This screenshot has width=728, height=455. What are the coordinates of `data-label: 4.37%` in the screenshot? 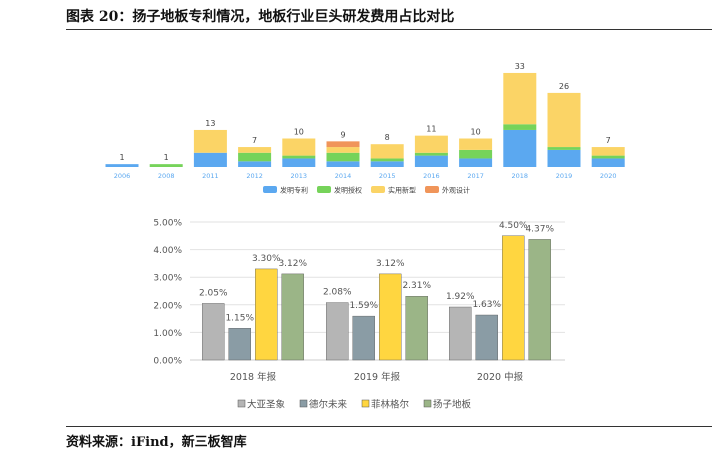 It's located at (539, 229).